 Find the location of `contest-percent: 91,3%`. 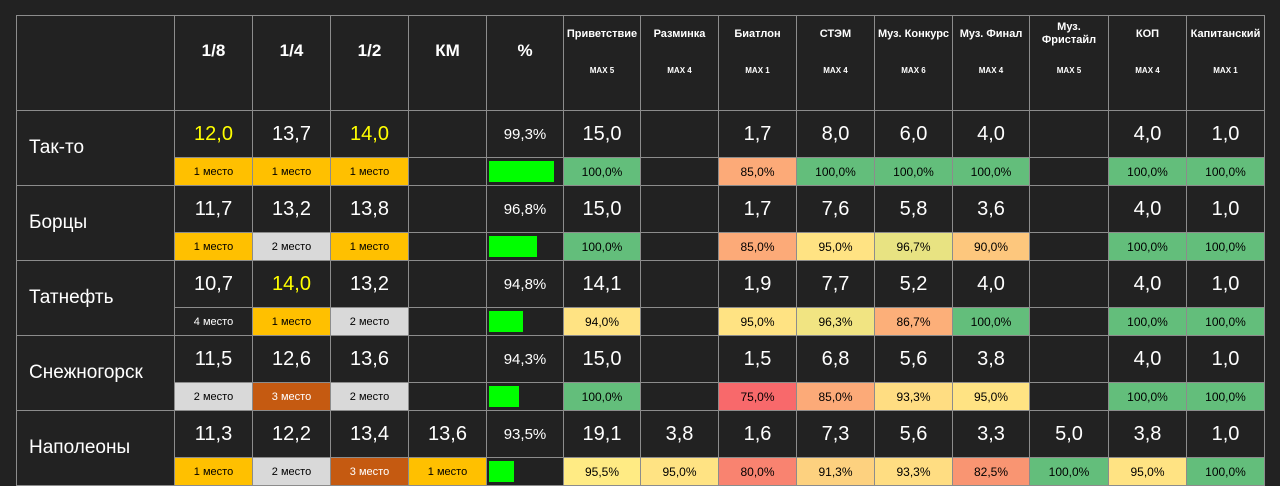

contest-percent: 91,3% is located at coordinates (835, 471).